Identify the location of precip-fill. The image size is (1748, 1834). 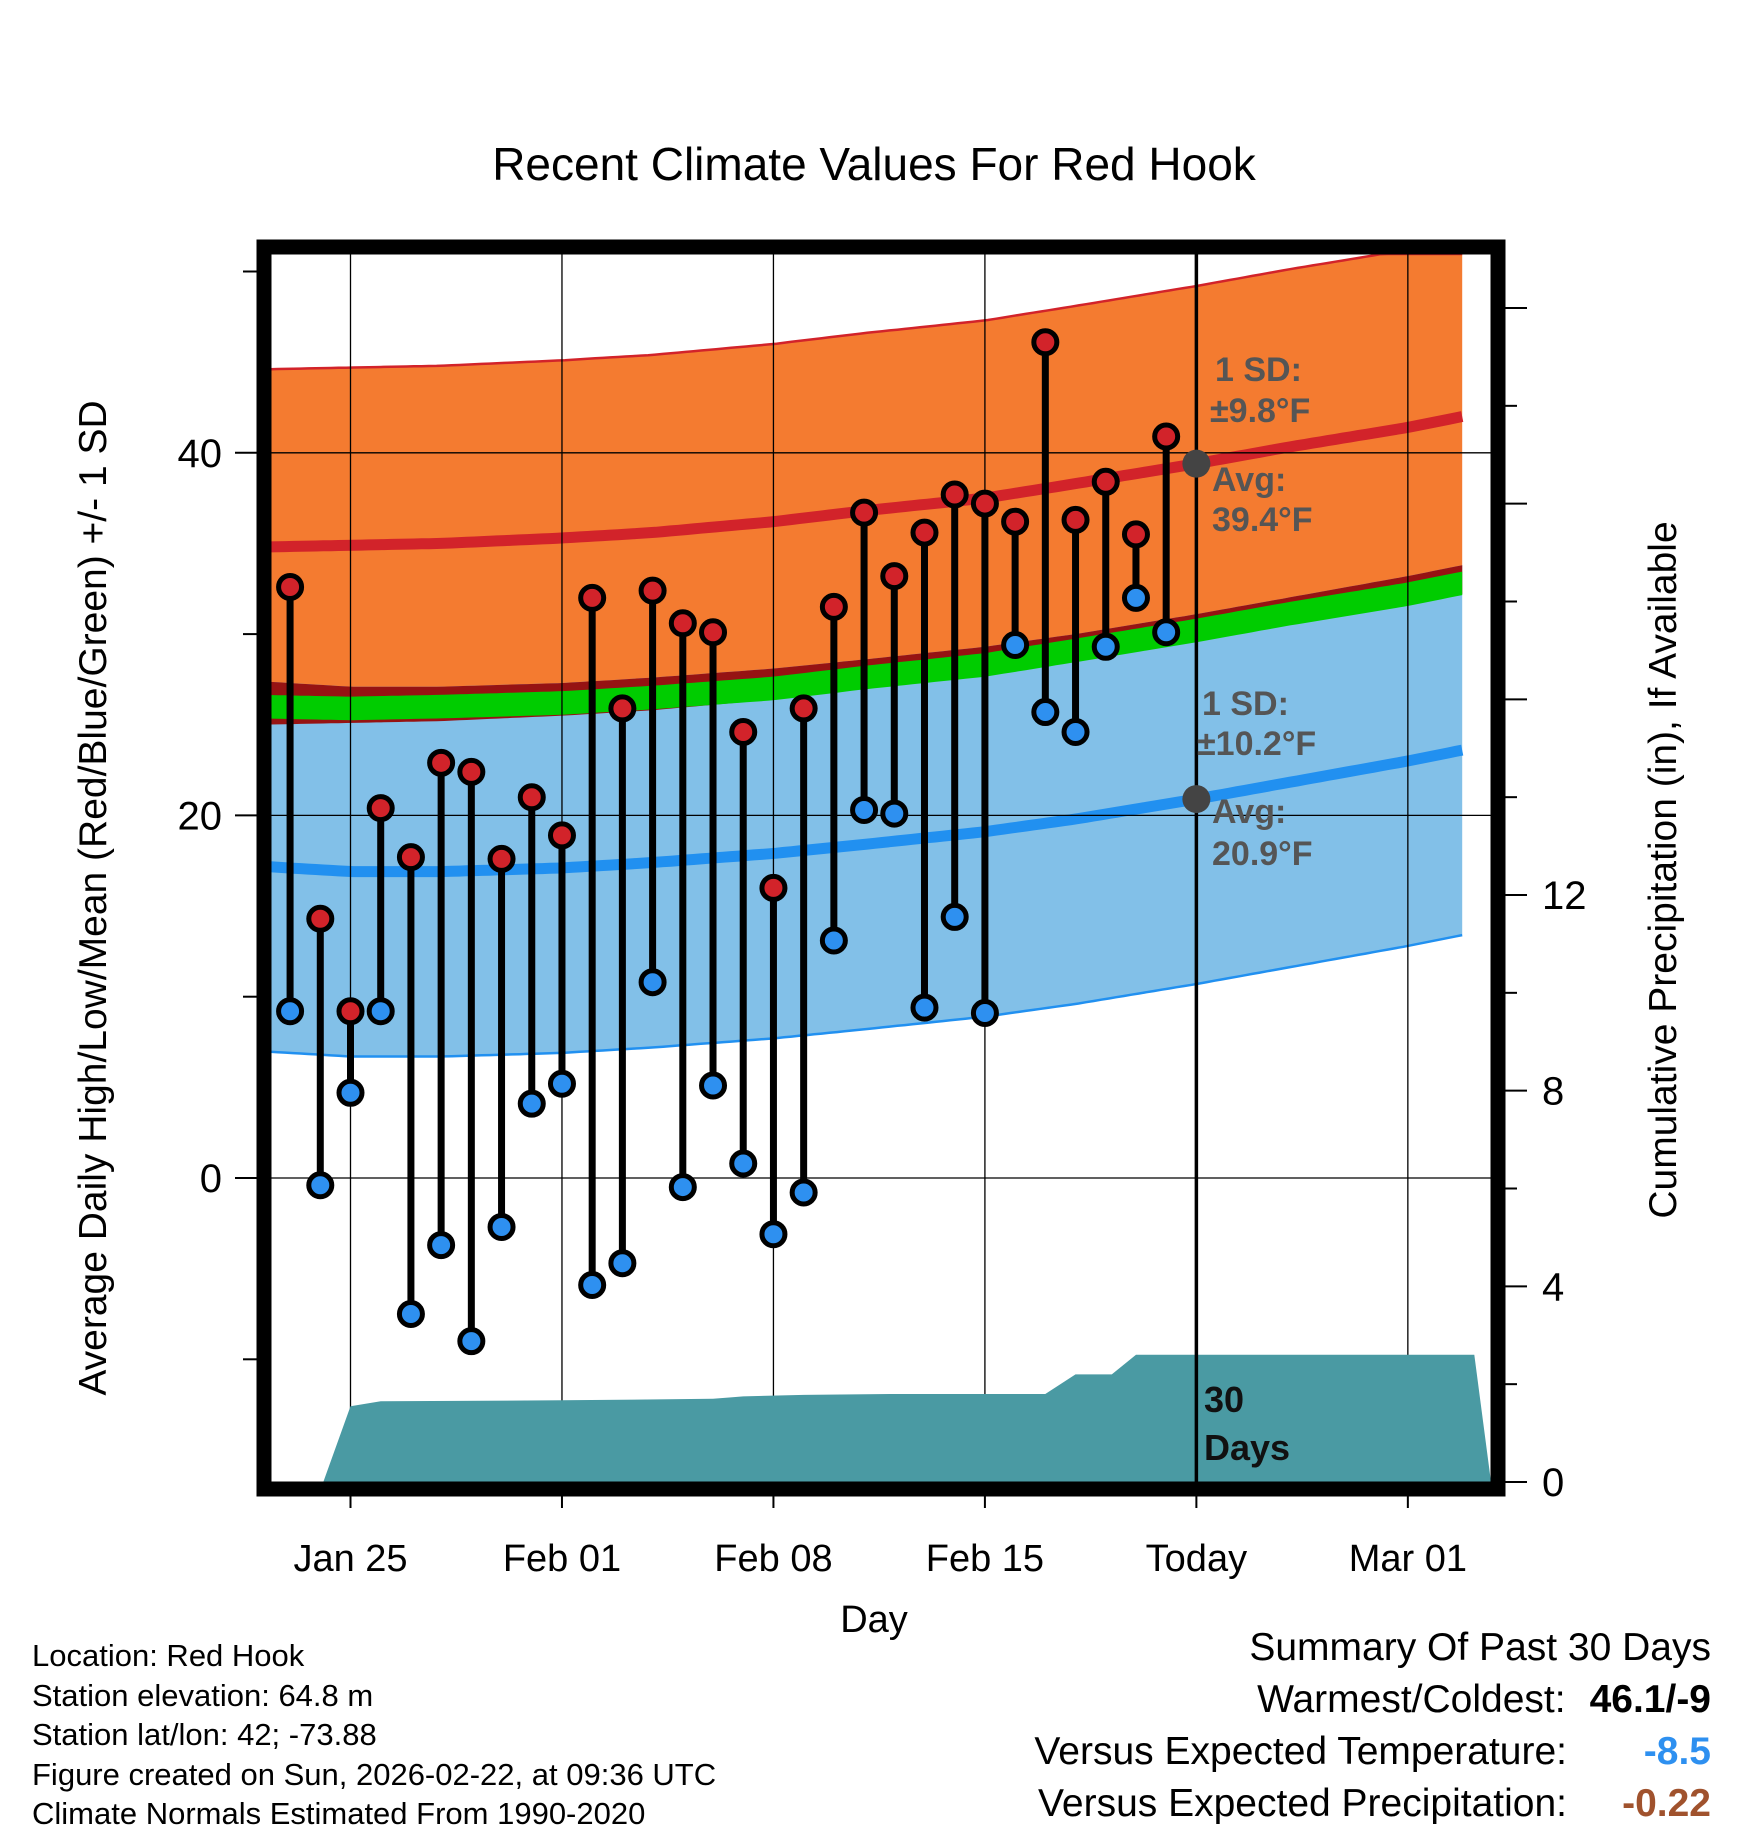
(881, 1418).